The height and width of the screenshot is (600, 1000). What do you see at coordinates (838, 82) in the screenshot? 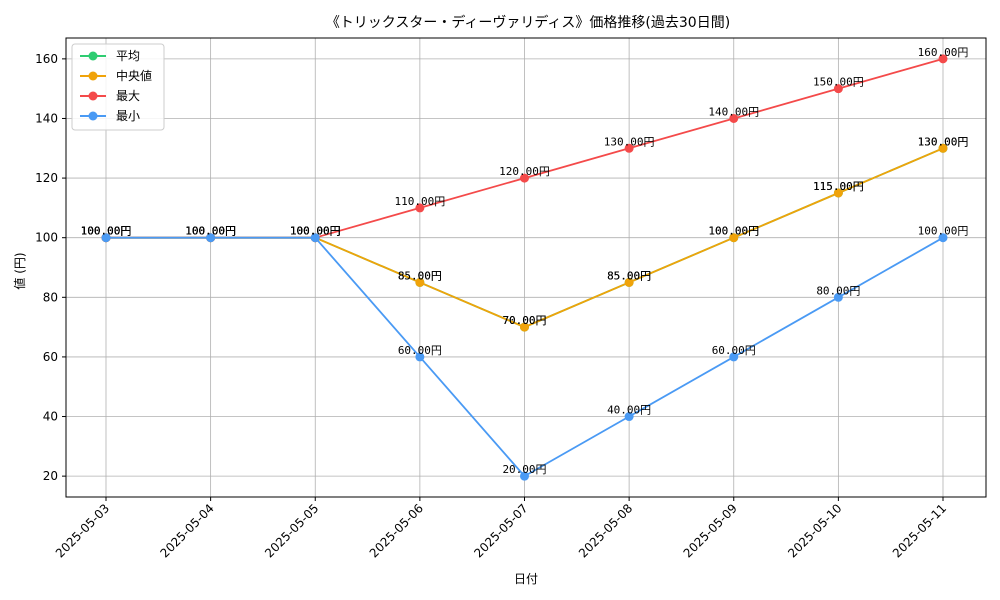
I see `data-label: 150.00円` at bounding box center [838, 82].